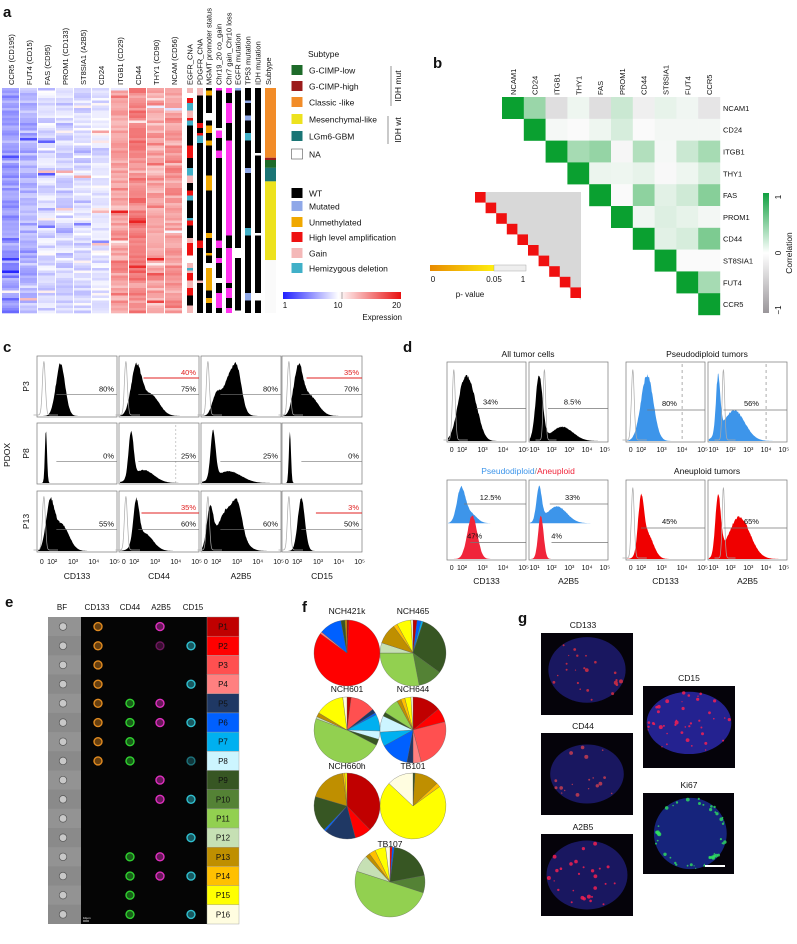  I want to click on panel-letter: c, so click(7, 347).